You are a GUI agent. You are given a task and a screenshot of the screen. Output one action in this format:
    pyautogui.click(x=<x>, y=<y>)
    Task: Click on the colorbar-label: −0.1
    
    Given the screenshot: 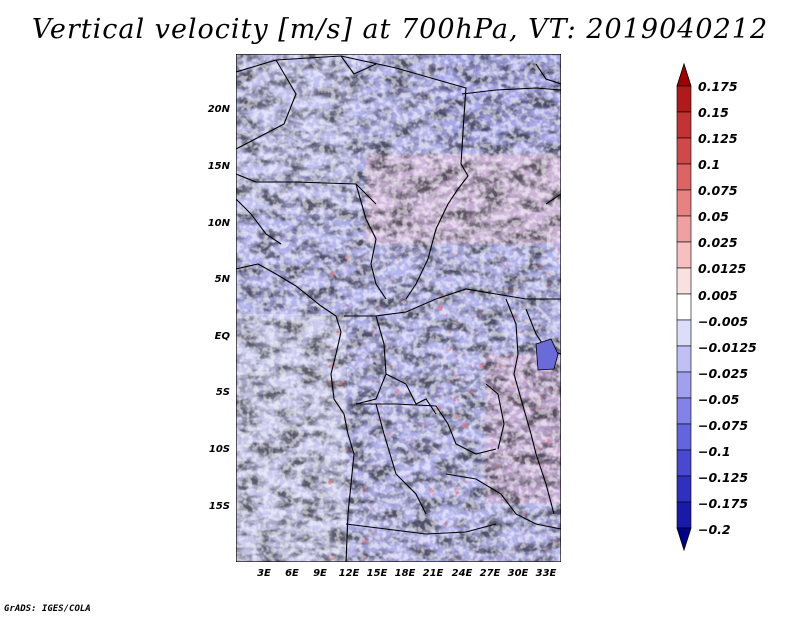 What is the action you would take?
    pyautogui.click(x=714, y=451)
    